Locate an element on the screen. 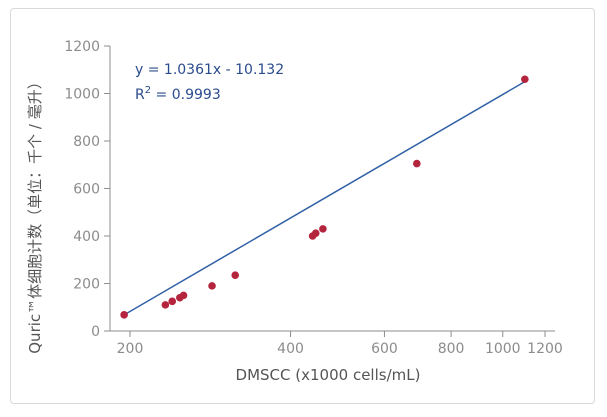 Image resolution: width=607 pixels, height=417 pixels. x-axis-title: DMSCC (x1000 cells/mL) is located at coordinates (328, 375).